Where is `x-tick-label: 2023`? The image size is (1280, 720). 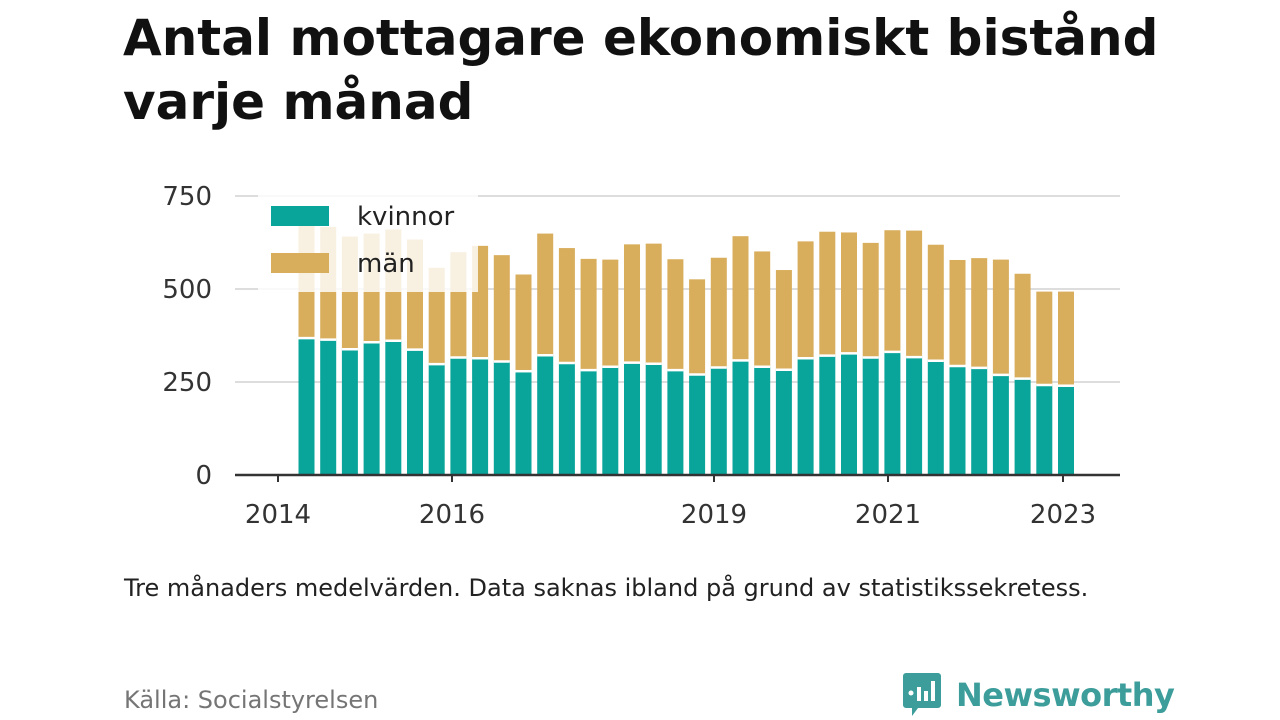
x-tick-label: 2023 is located at coordinates (1063, 515).